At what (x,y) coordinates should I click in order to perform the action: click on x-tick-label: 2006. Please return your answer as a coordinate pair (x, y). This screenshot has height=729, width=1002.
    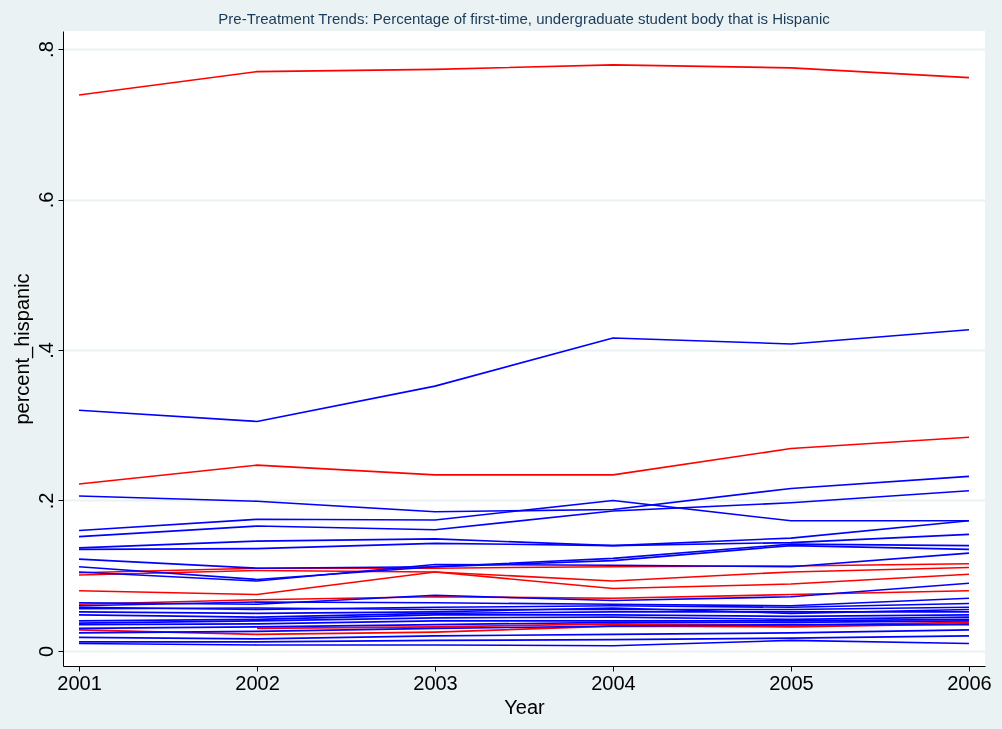
    Looking at the image, I should click on (969, 682).